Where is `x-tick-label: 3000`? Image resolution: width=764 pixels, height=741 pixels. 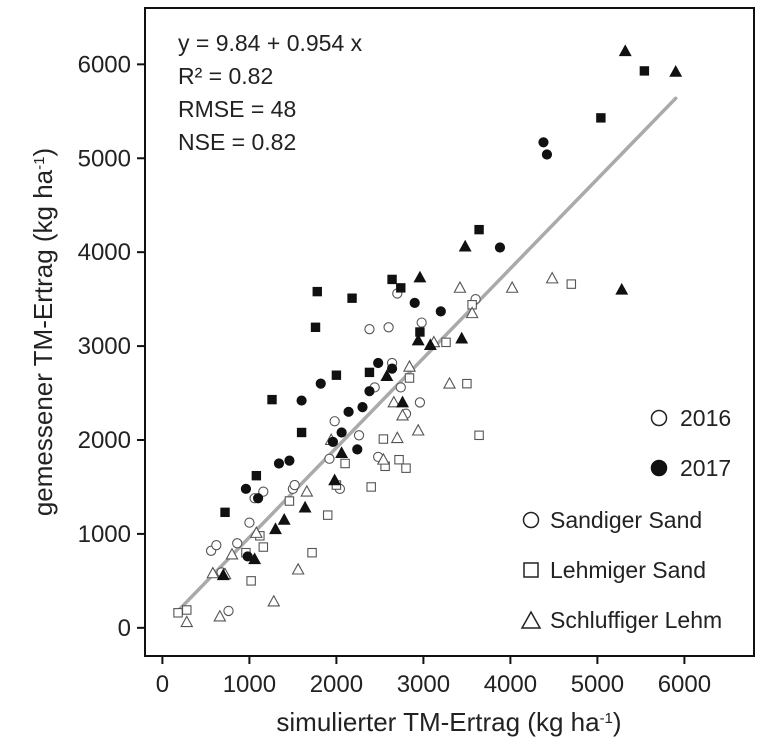
x-tick-label: 3000 is located at coordinates (423, 684).